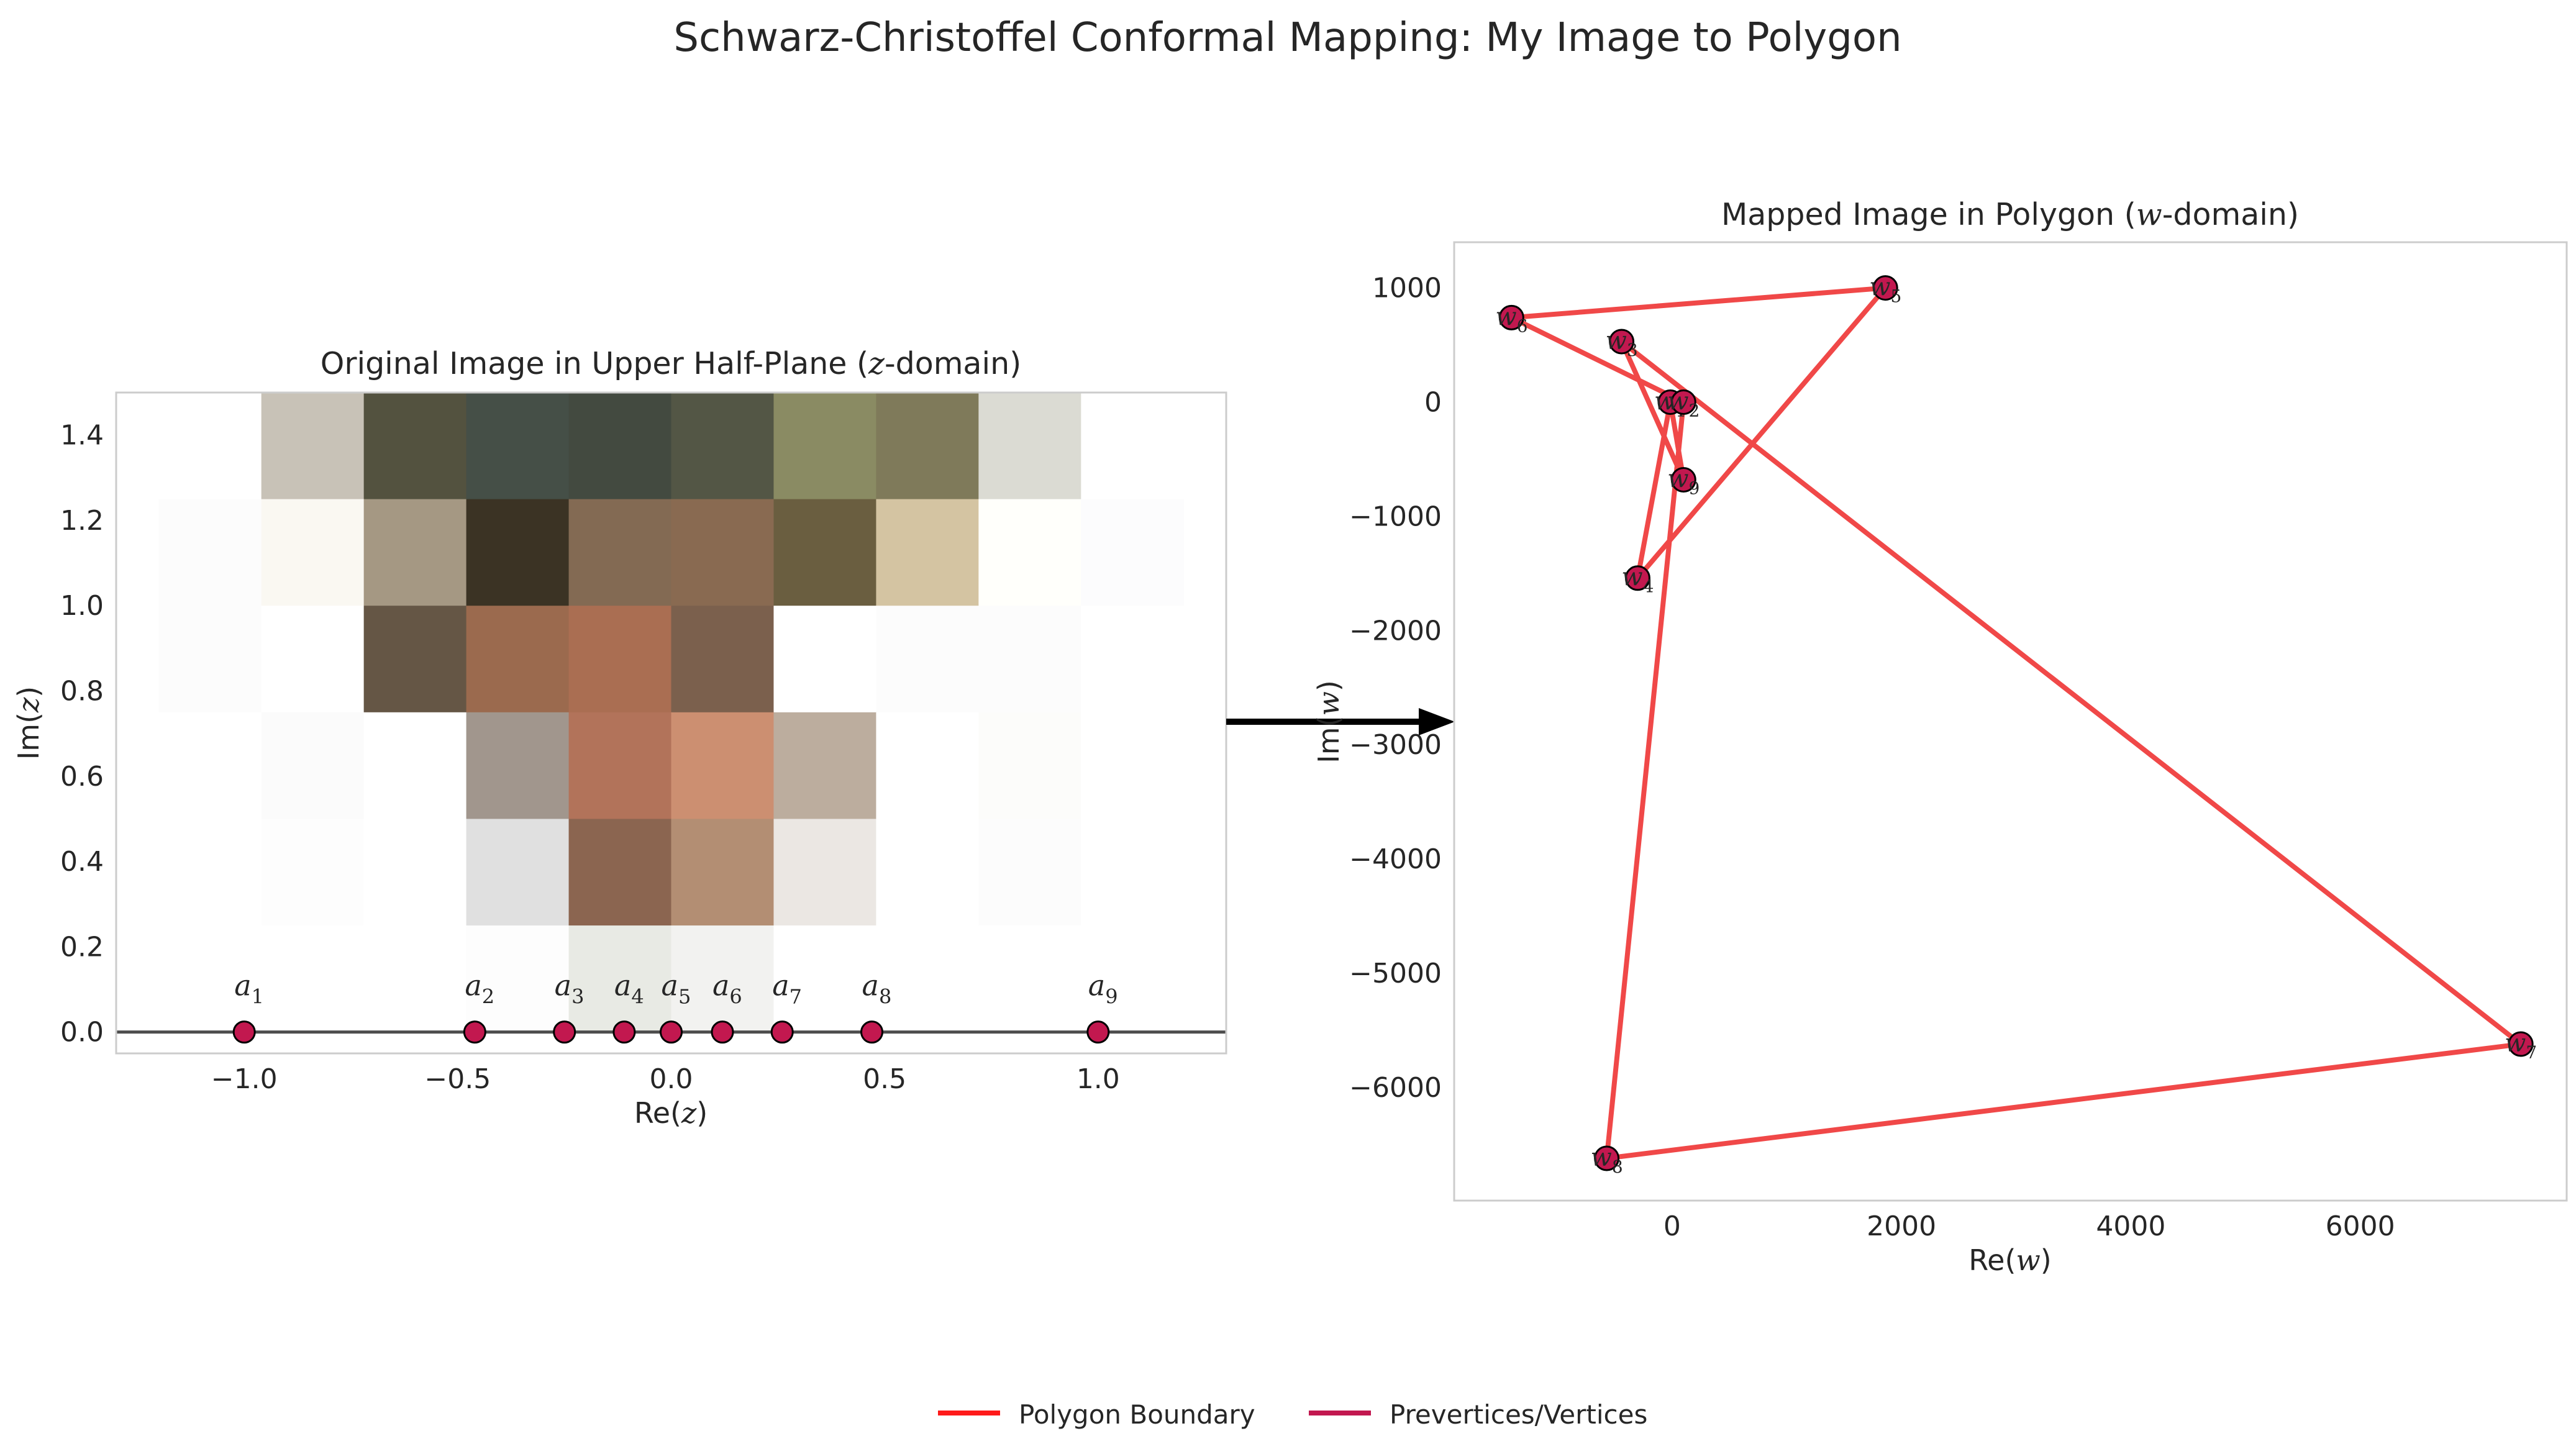 Image resolution: width=2576 pixels, height=1454 pixels. Describe the element at coordinates (877, 989) in the screenshot. I see `prevertex-label: a8` at that location.